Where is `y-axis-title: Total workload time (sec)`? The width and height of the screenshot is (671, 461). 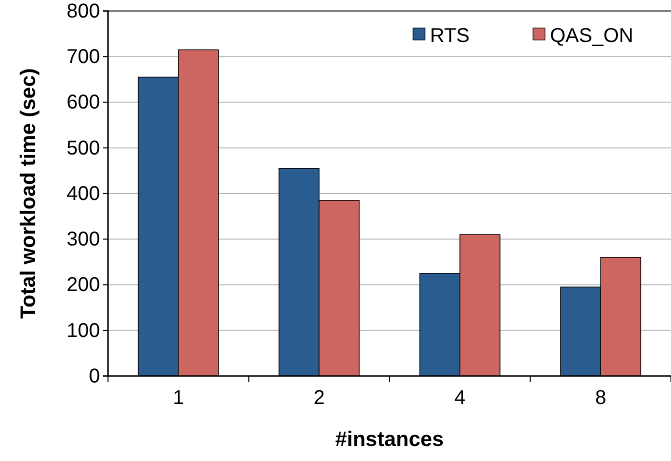 y-axis-title: Total workload time (sec) is located at coordinates (28, 193).